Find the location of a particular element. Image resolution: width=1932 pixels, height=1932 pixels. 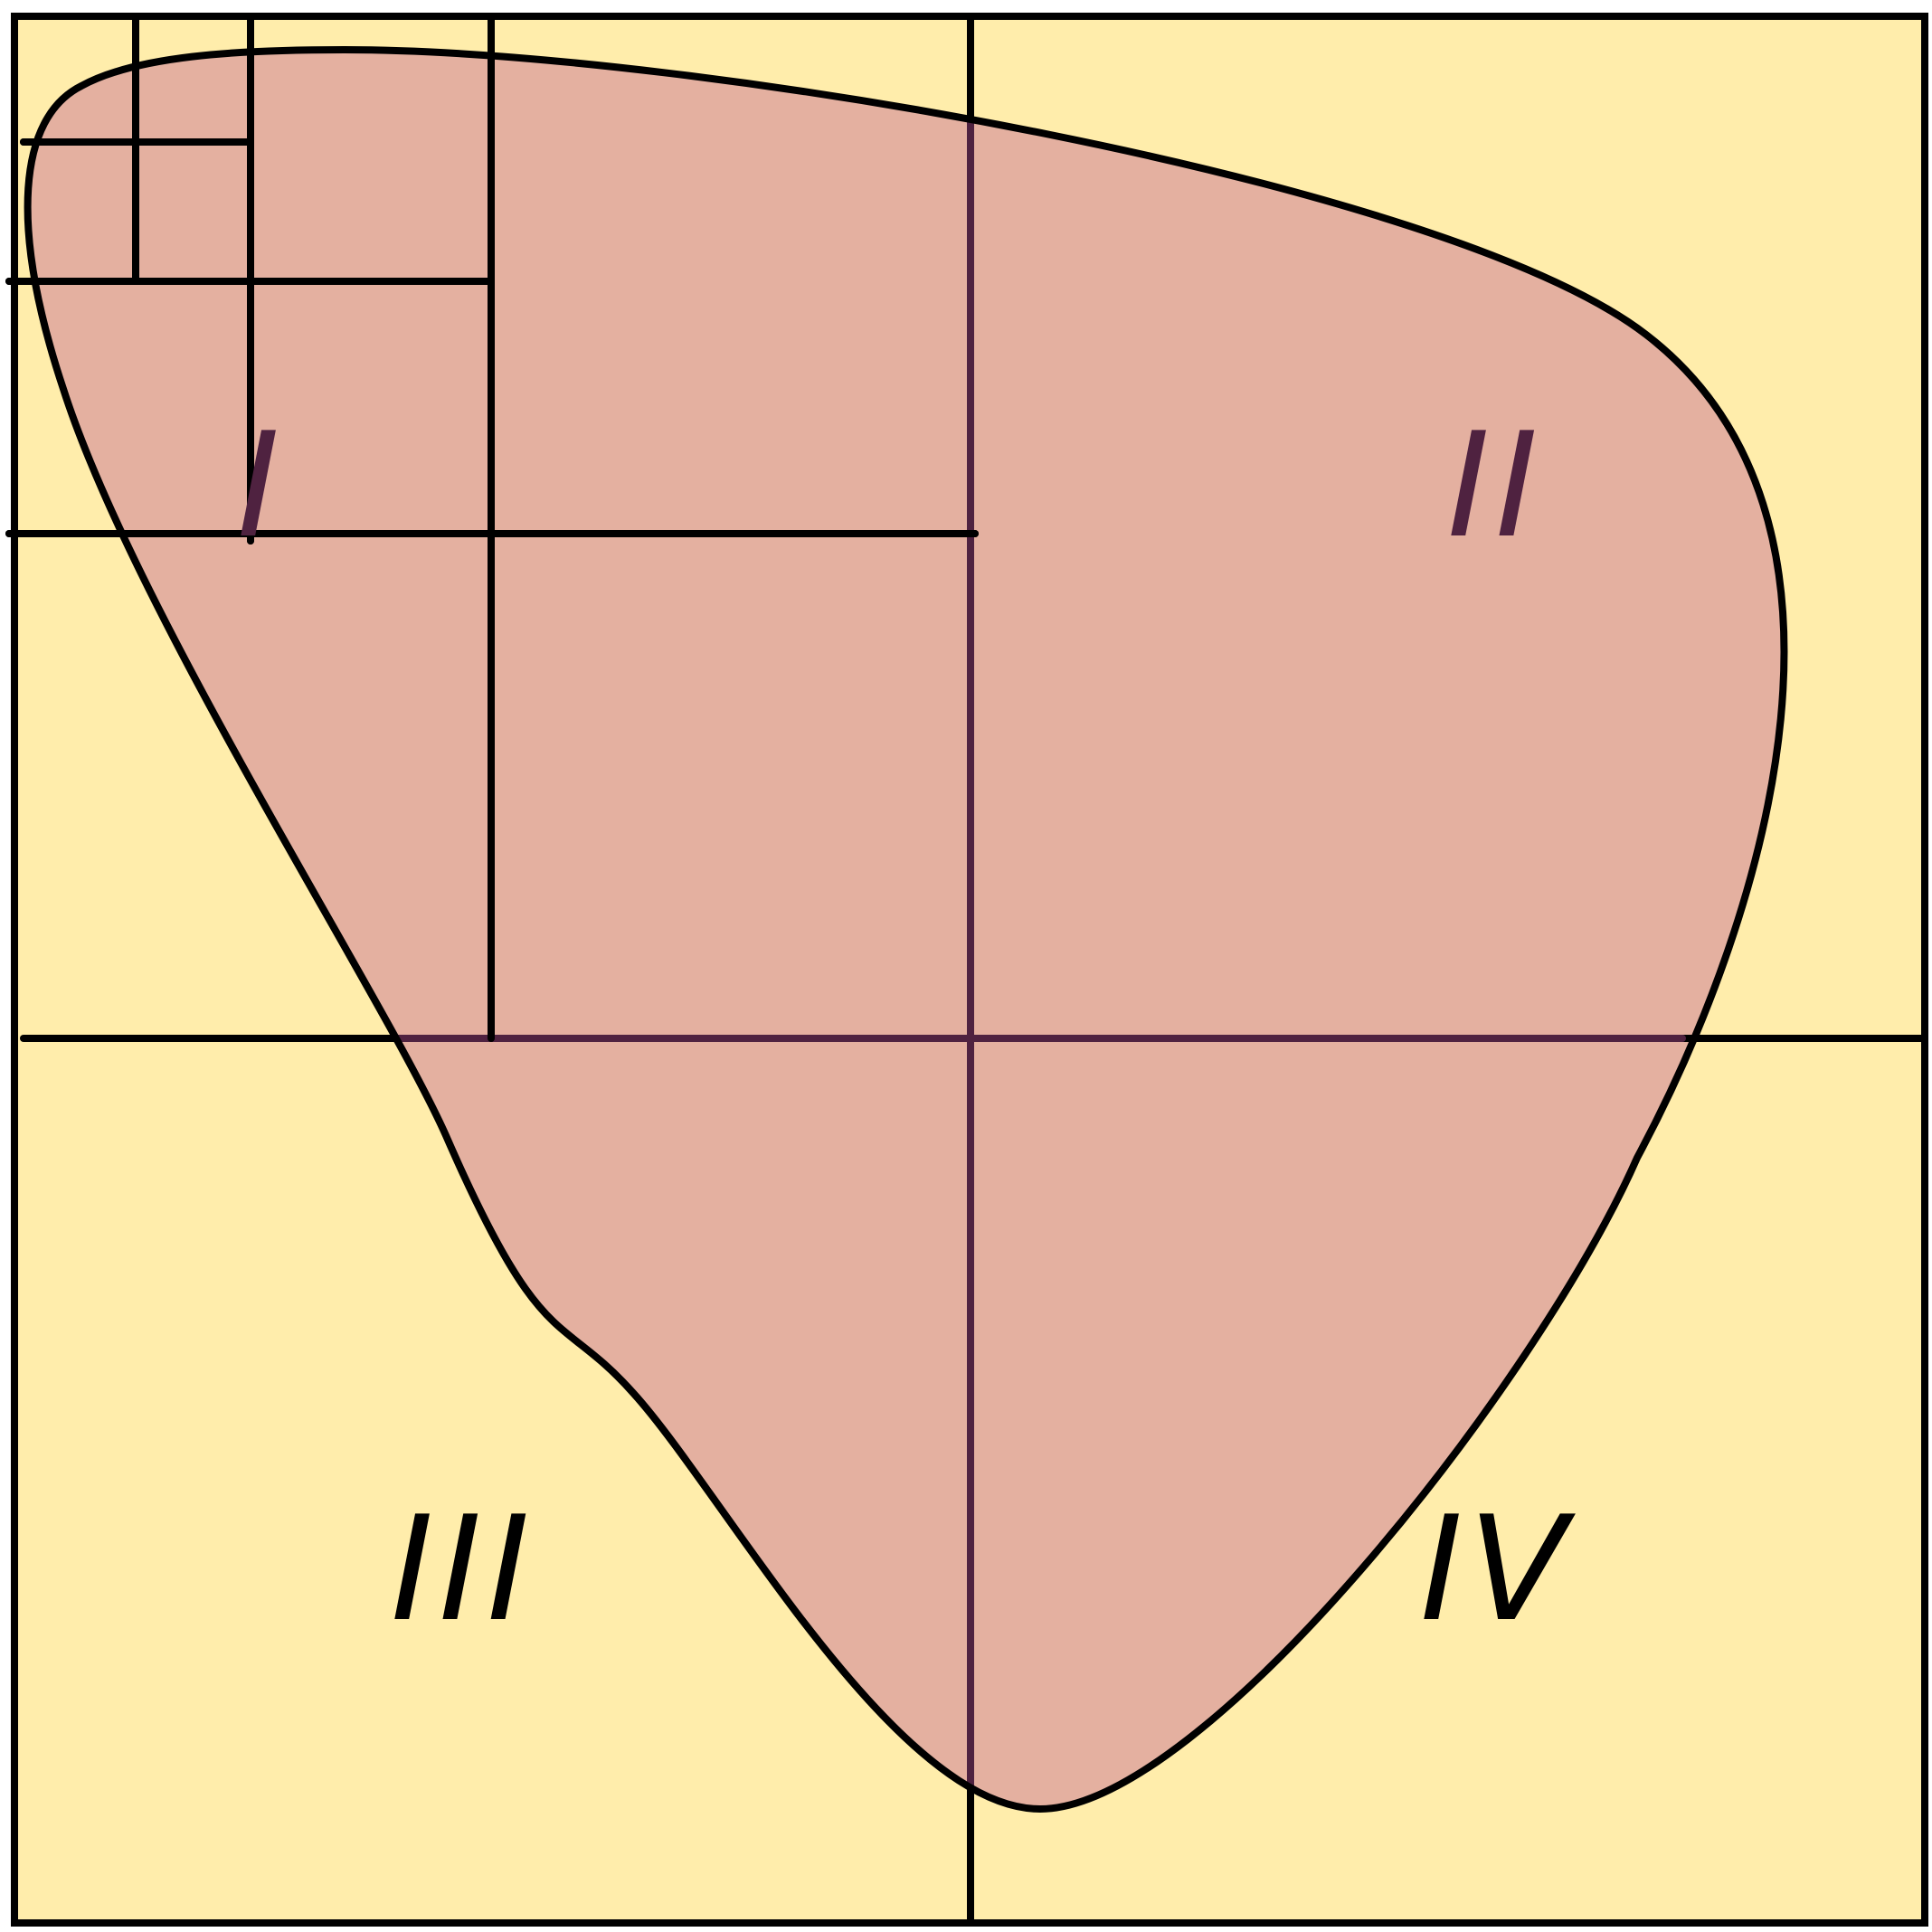

region-label-1: I is located at coordinates (261, 486).